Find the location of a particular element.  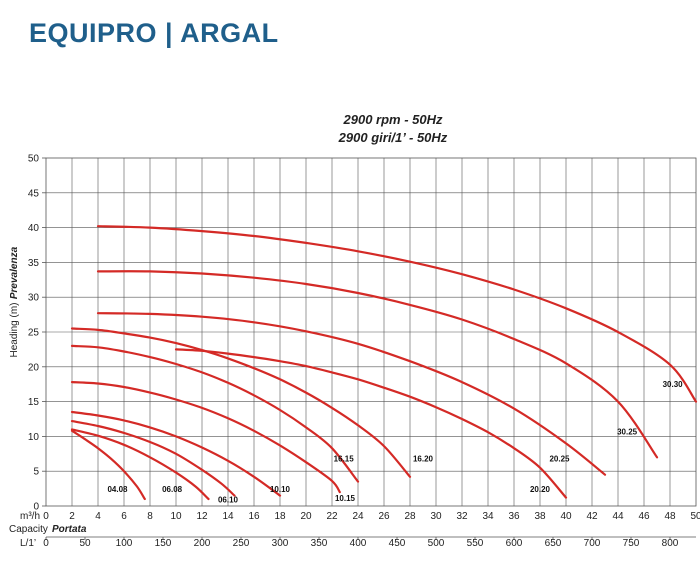

curve-10.10 is located at coordinates (176, 453).